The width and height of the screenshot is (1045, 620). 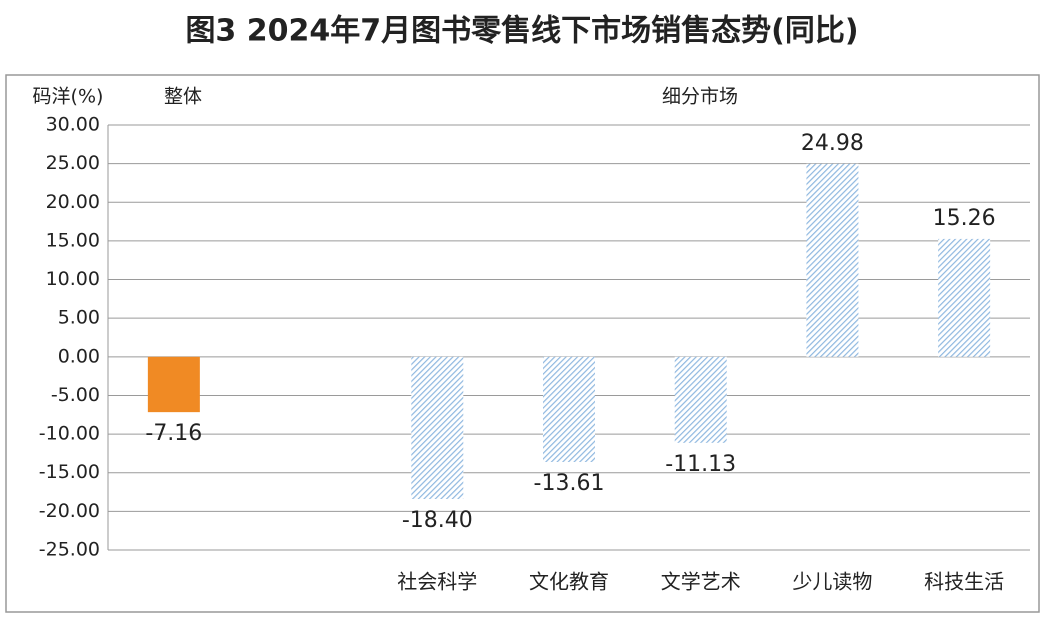 What do you see at coordinates (69, 472) in the screenshot?
I see `y-tick-label: -15.00` at bounding box center [69, 472].